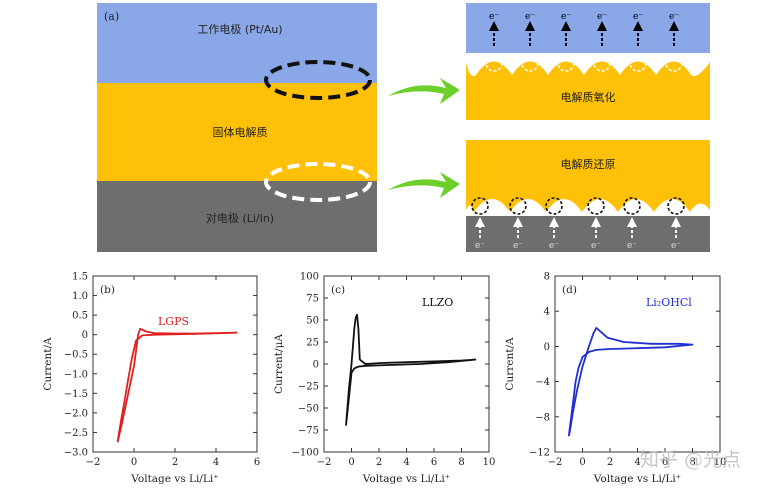  What do you see at coordinates (437, 302) in the screenshot?
I see `series-label: LLZO` at bounding box center [437, 302].